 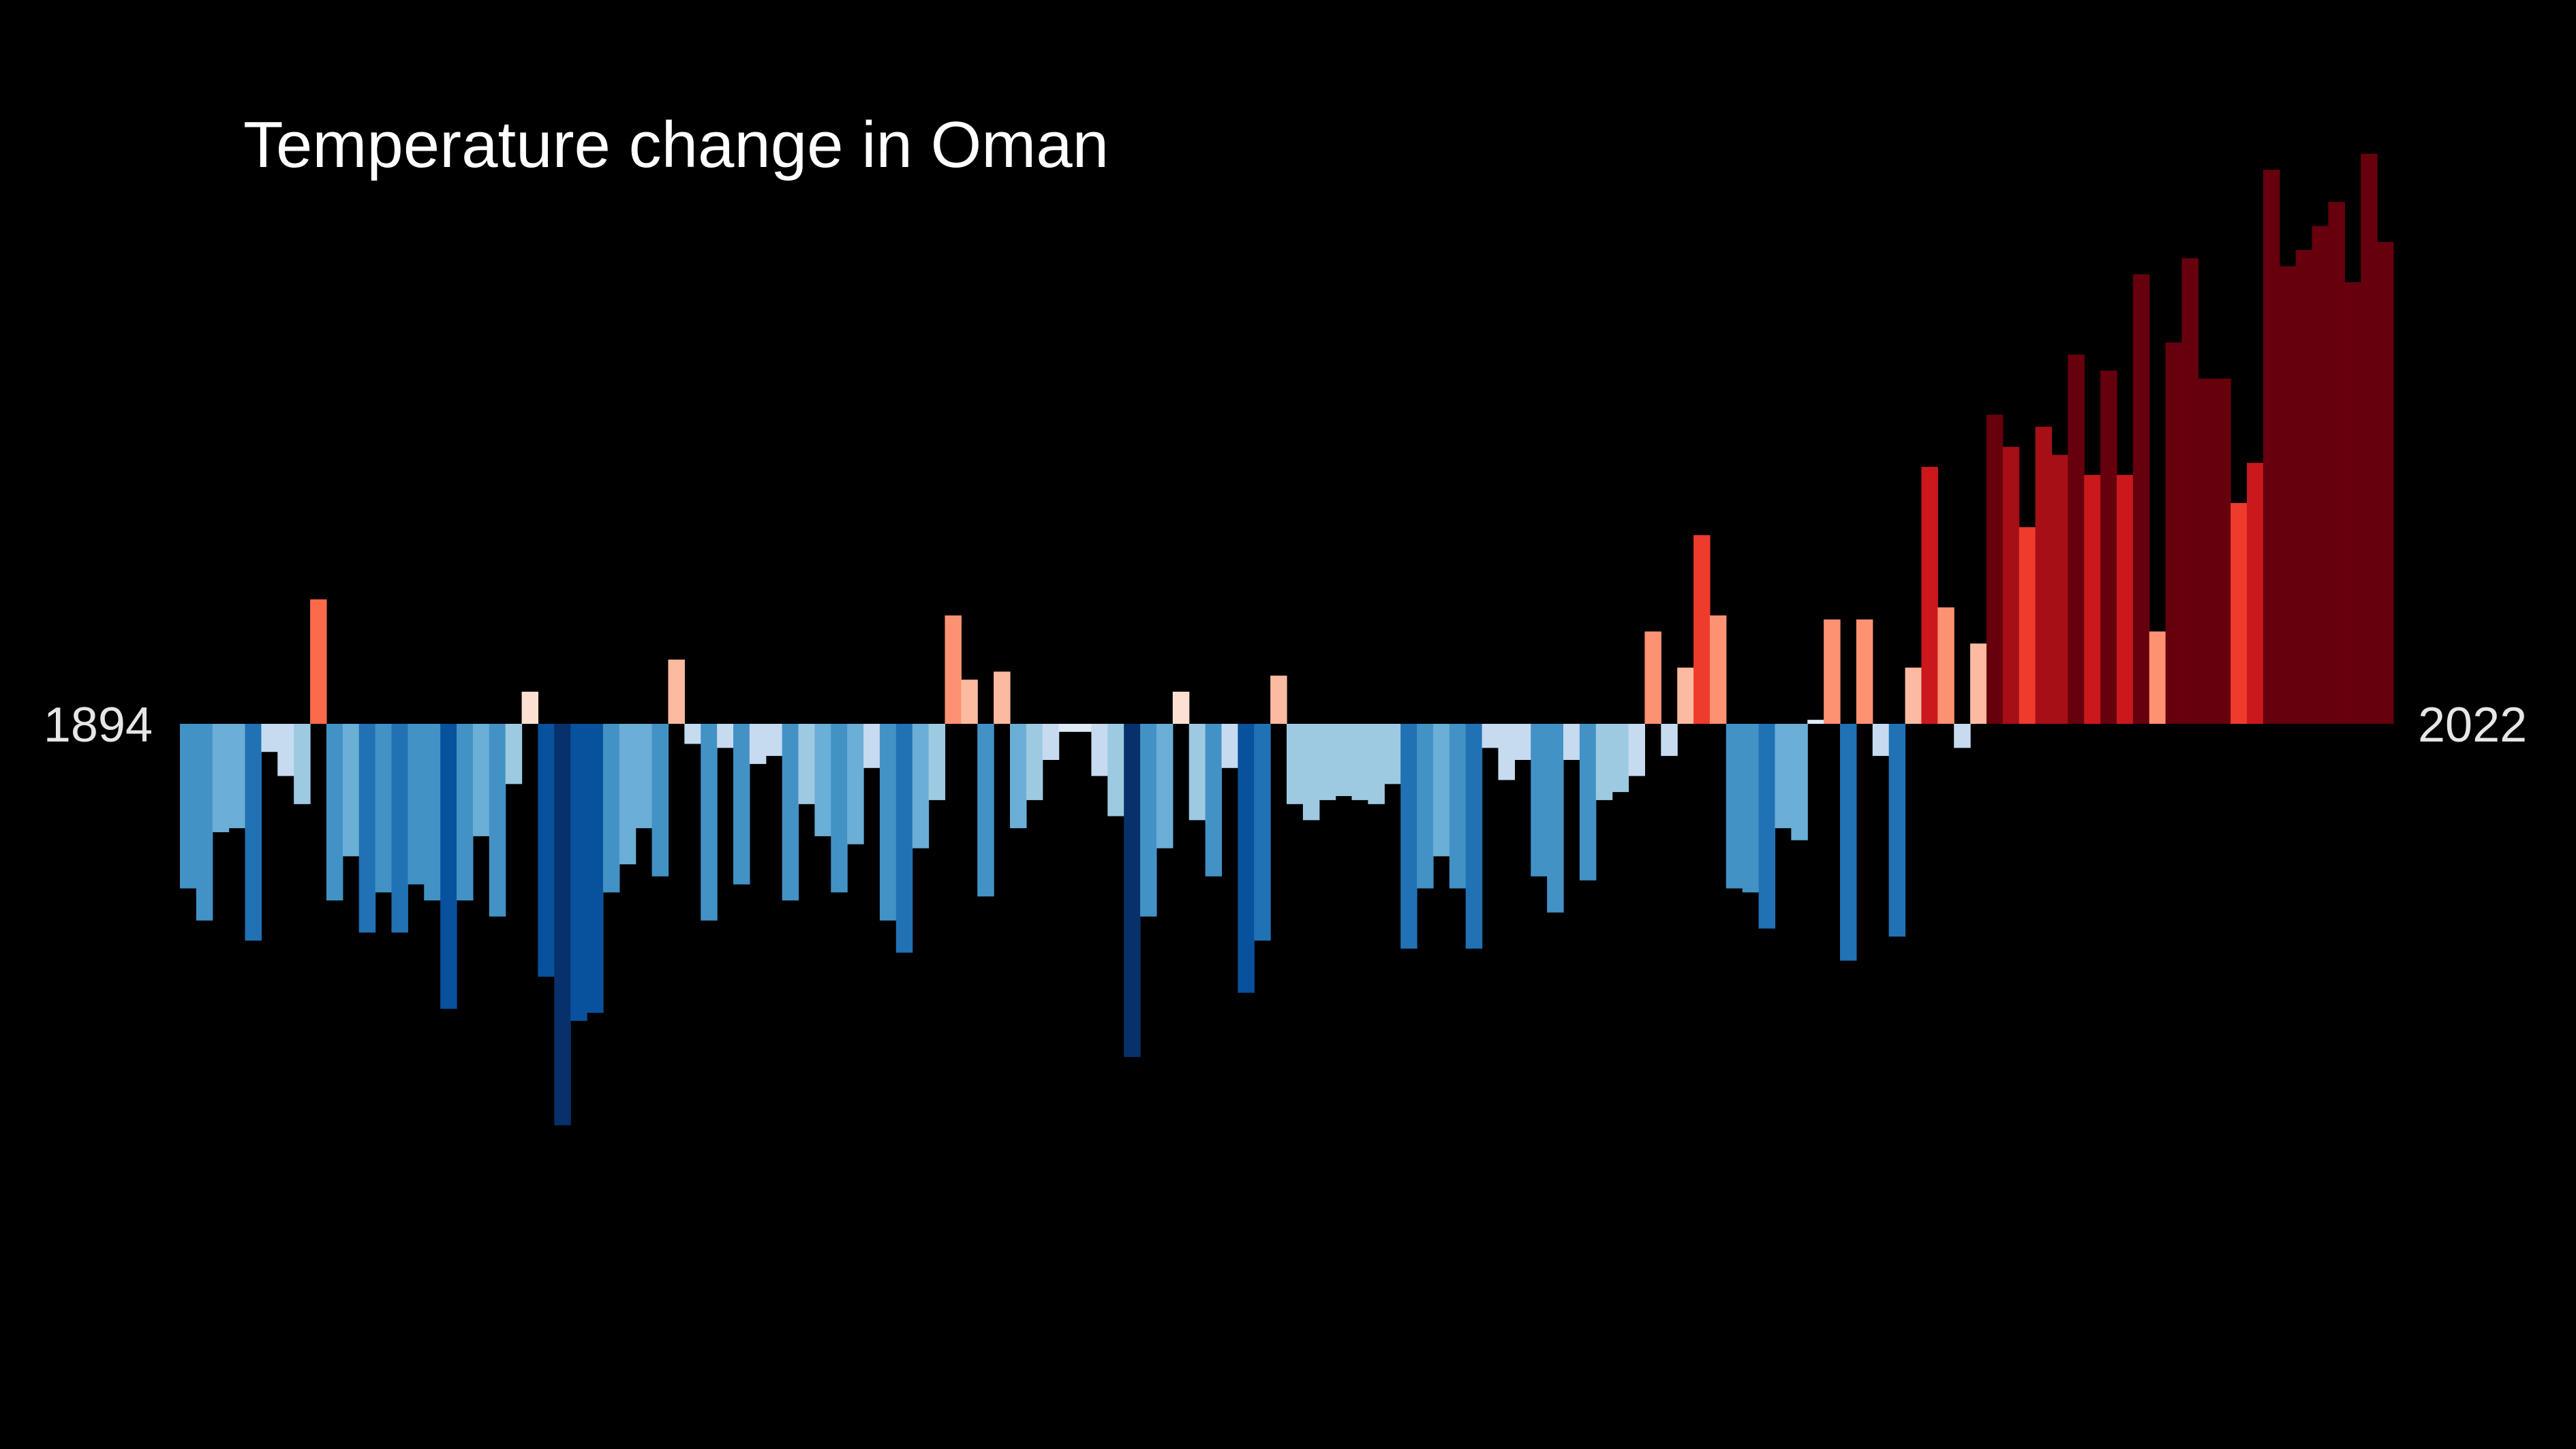 What do you see at coordinates (433, 813) in the screenshot?
I see `bar-1909` at bounding box center [433, 813].